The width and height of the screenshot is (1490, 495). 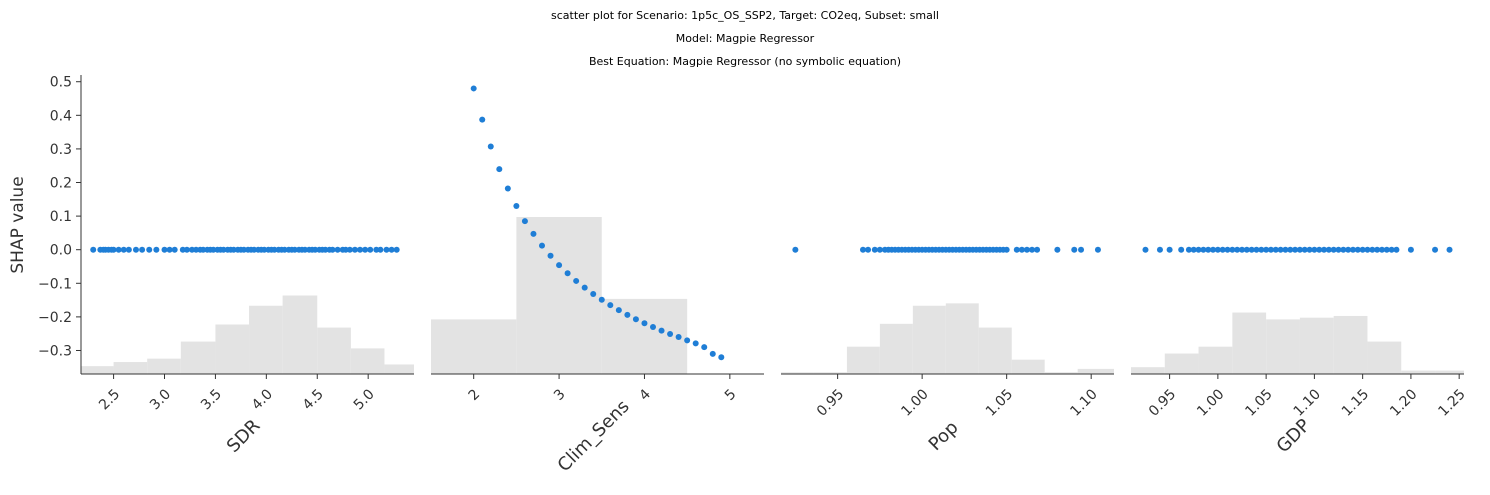 What do you see at coordinates (475, 395) in the screenshot?
I see `panel-2-x-tick-label: 2` at bounding box center [475, 395].